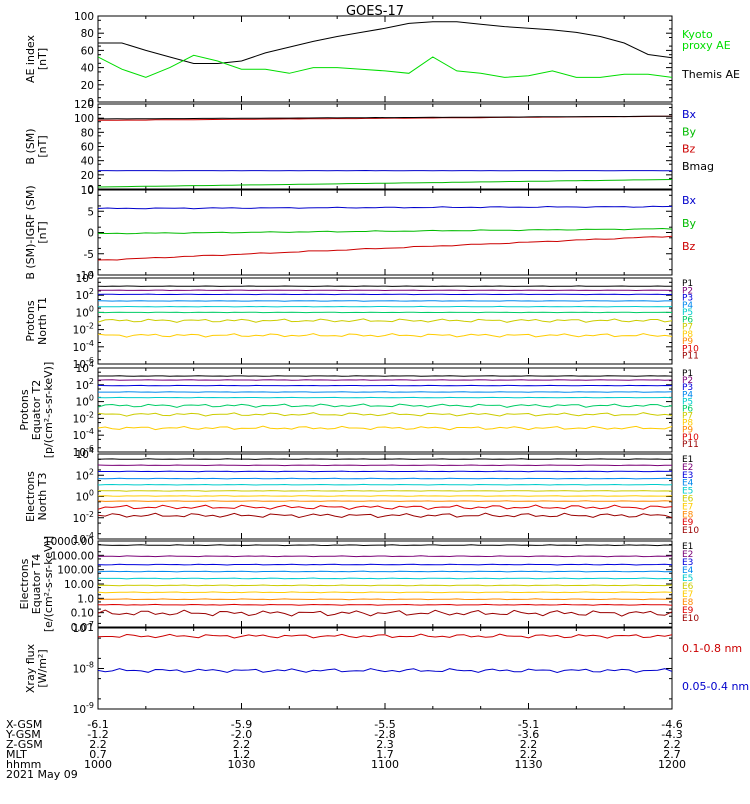 The width and height of the screenshot is (750, 804). What do you see at coordinates (242, 764) in the screenshot?
I see `ephemeris-value: 1030` at bounding box center [242, 764].